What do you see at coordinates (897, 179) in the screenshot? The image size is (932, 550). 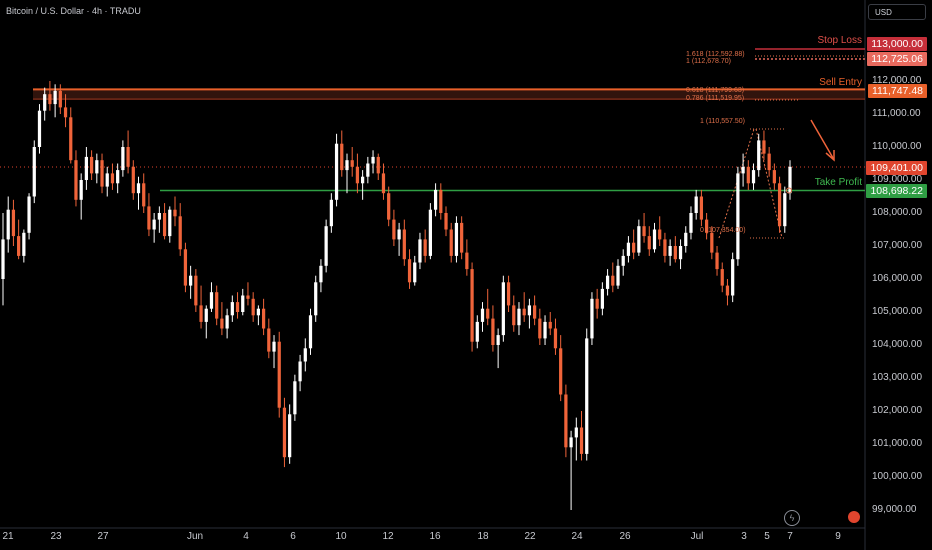 I see `y-tick-label: 109,000.00` at bounding box center [897, 179].